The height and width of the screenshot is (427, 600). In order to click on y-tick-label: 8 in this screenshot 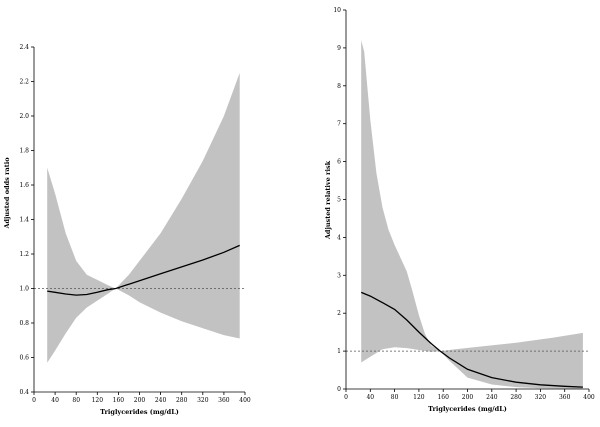, I will do `click(339, 86)`.